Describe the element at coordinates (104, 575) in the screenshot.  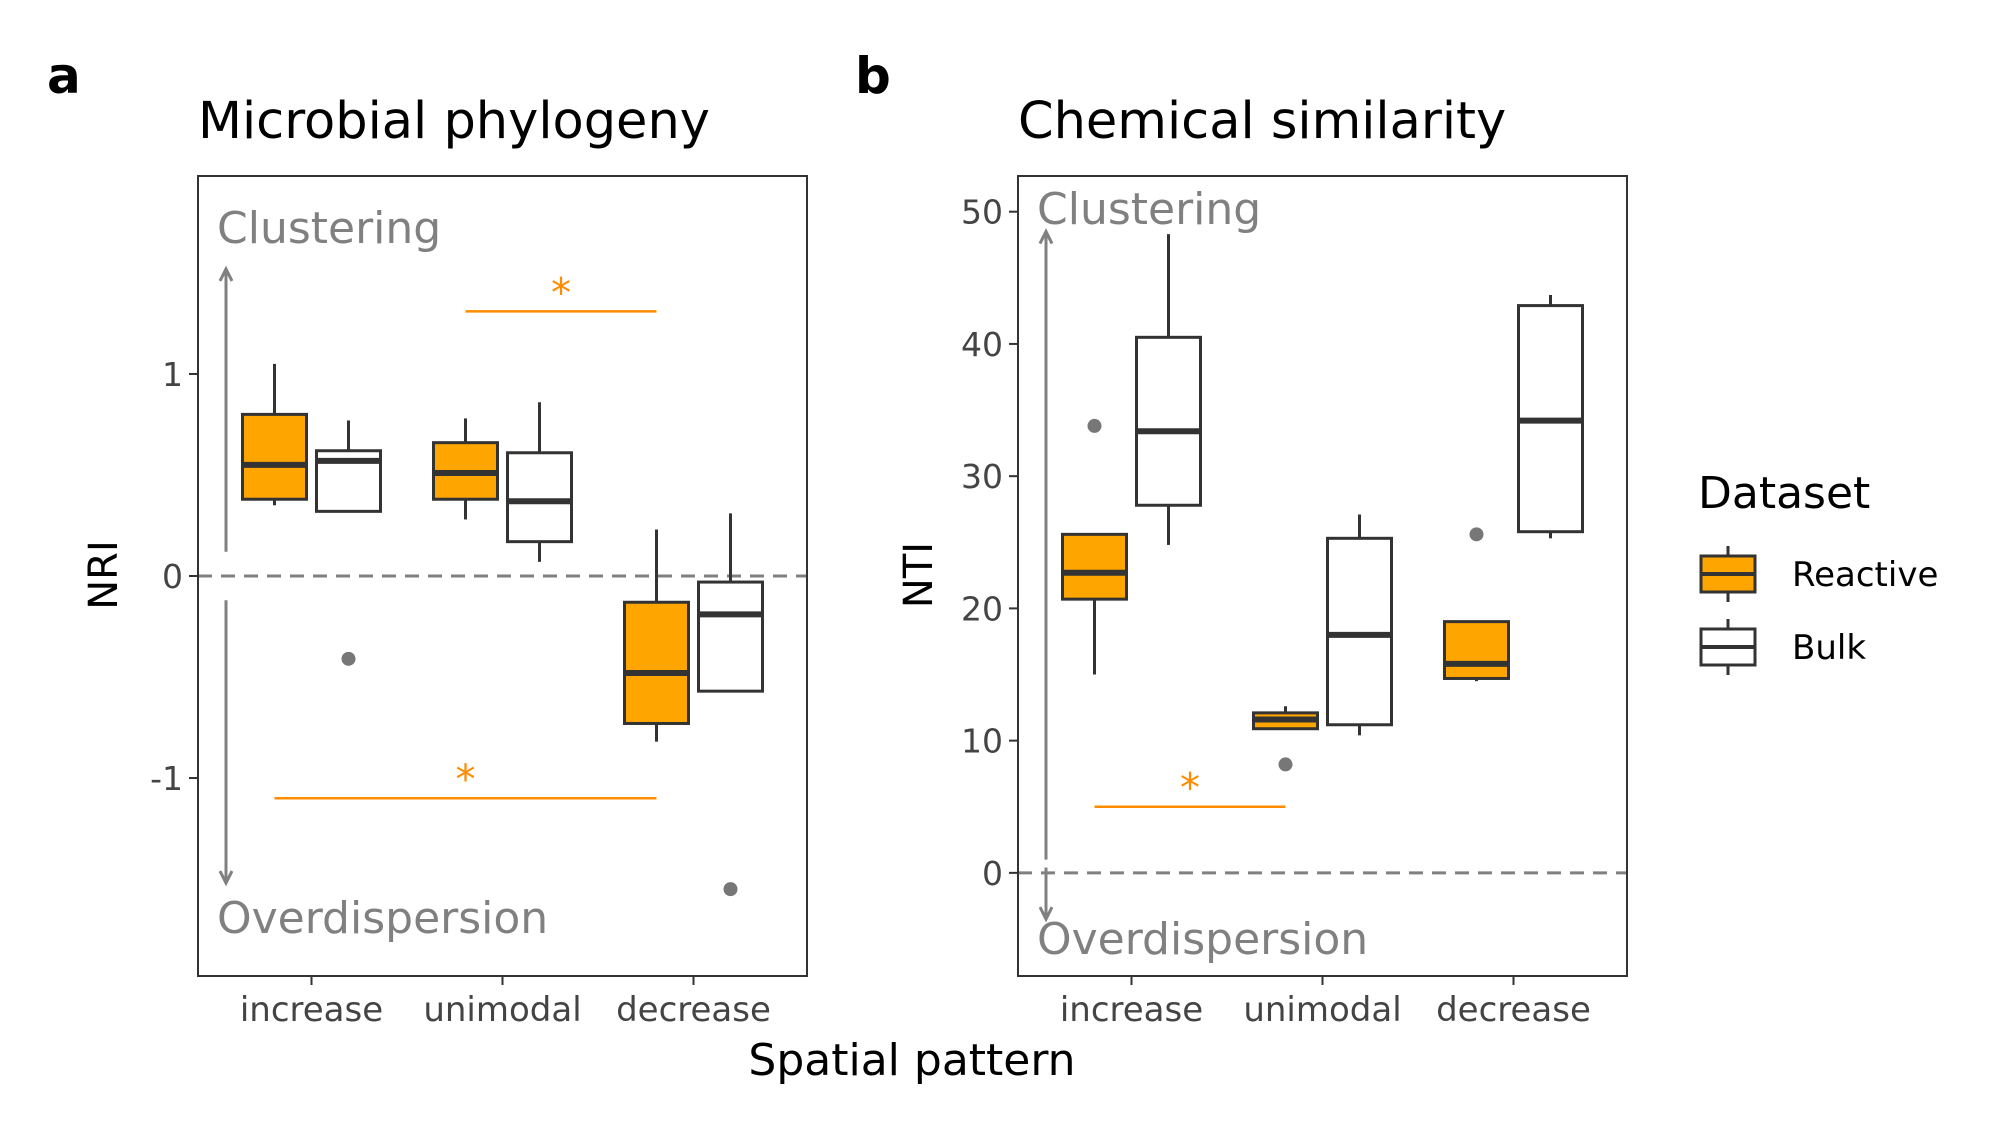
I see `panel-a-ylabel: NRI` at that location.